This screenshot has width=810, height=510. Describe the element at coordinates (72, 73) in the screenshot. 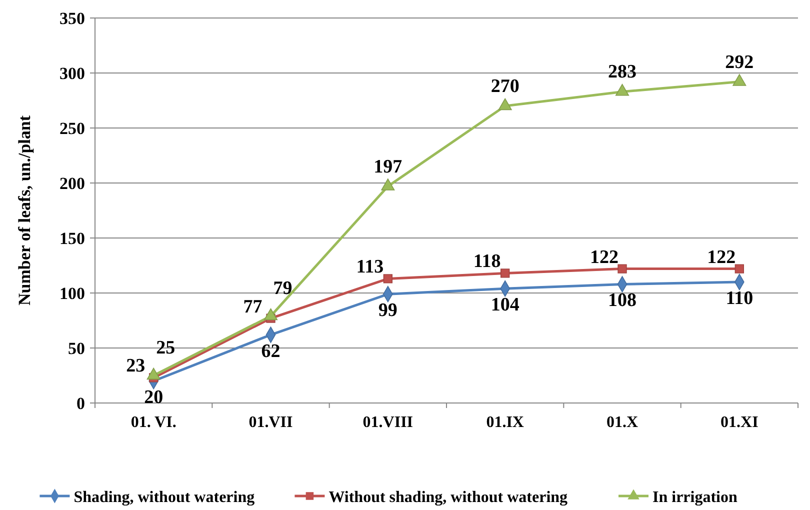

I see `y-tick-label: 300` at that location.